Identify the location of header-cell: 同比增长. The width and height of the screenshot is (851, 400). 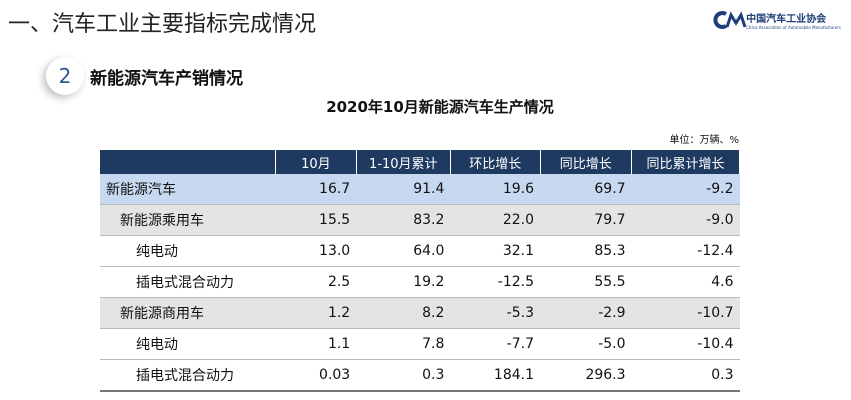
(586, 162).